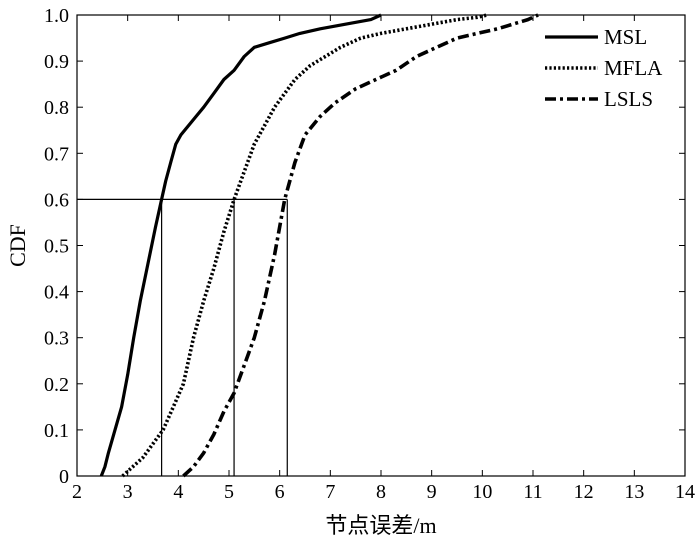 Image resolution: width=700 pixels, height=543 pixels. What do you see at coordinates (128, 492) in the screenshot?
I see `x-tick-label: 3` at bounding box center [128, 492].